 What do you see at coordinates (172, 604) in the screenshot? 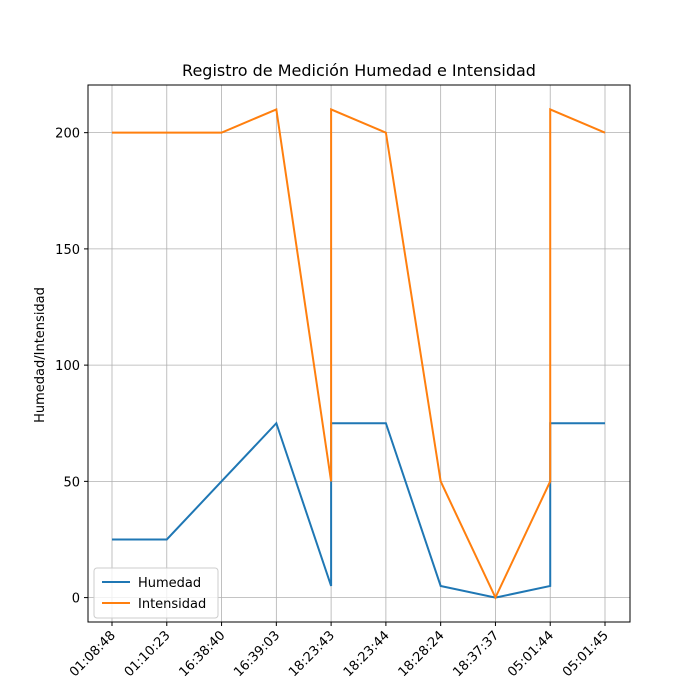
I see `legend-label: Intensidad` at bounding box center [172, 604].